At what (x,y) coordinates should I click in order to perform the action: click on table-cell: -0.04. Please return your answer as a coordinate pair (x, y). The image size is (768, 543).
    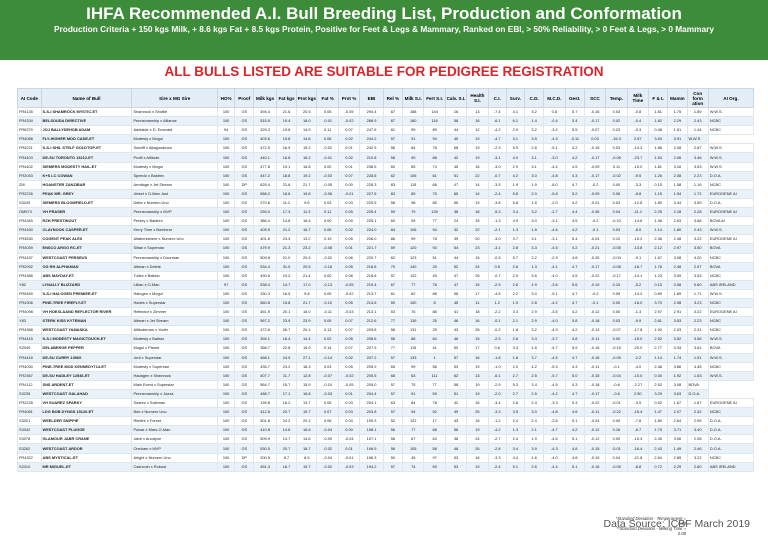
    Looking at the image, I should click on (349, 439).